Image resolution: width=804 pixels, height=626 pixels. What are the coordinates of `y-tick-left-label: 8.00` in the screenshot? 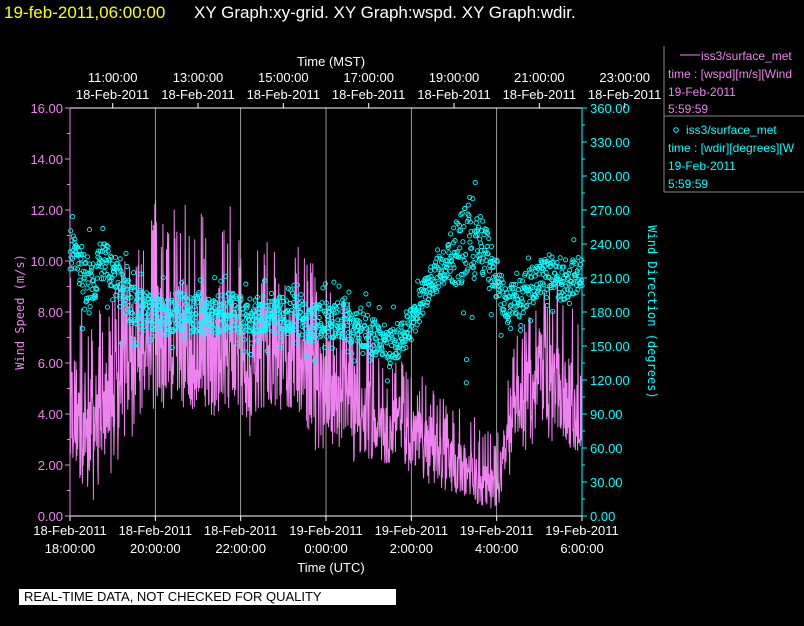 It's located at (50, 312).